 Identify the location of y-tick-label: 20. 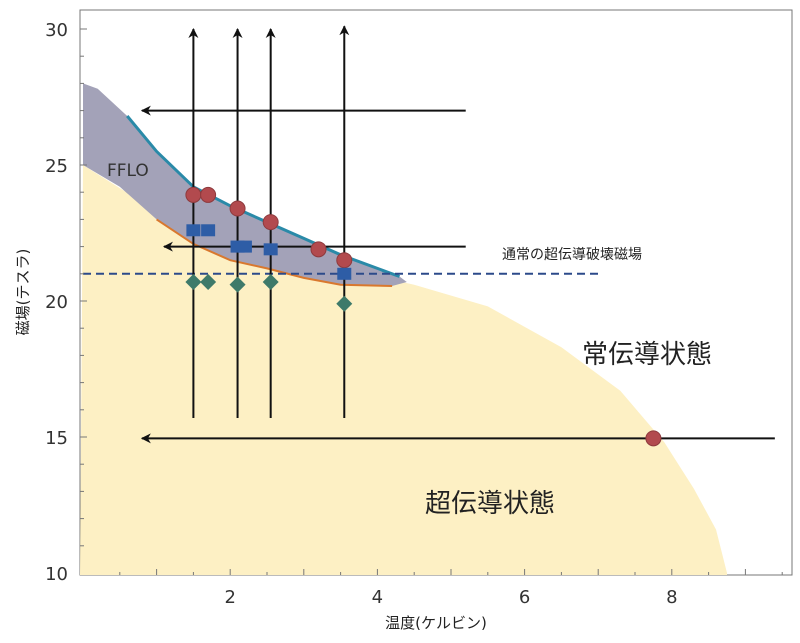
(56, 302).